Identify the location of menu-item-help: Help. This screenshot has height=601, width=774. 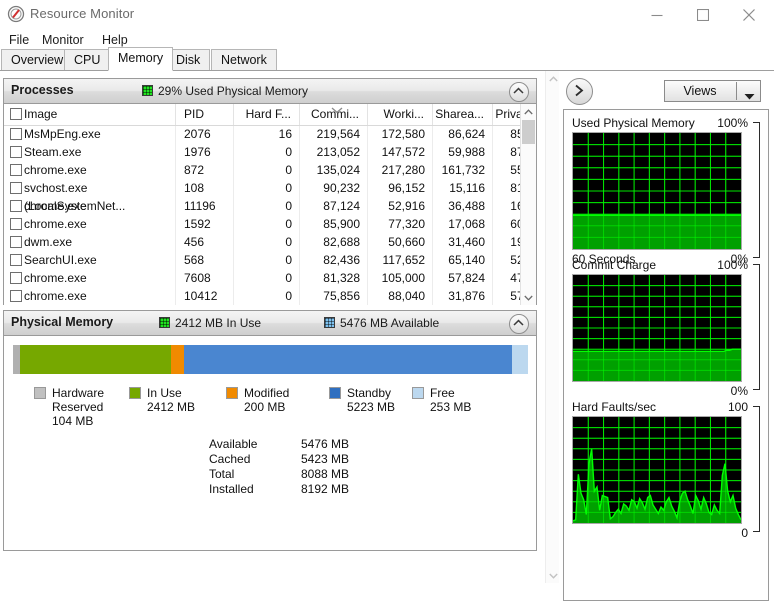
(115, 40).